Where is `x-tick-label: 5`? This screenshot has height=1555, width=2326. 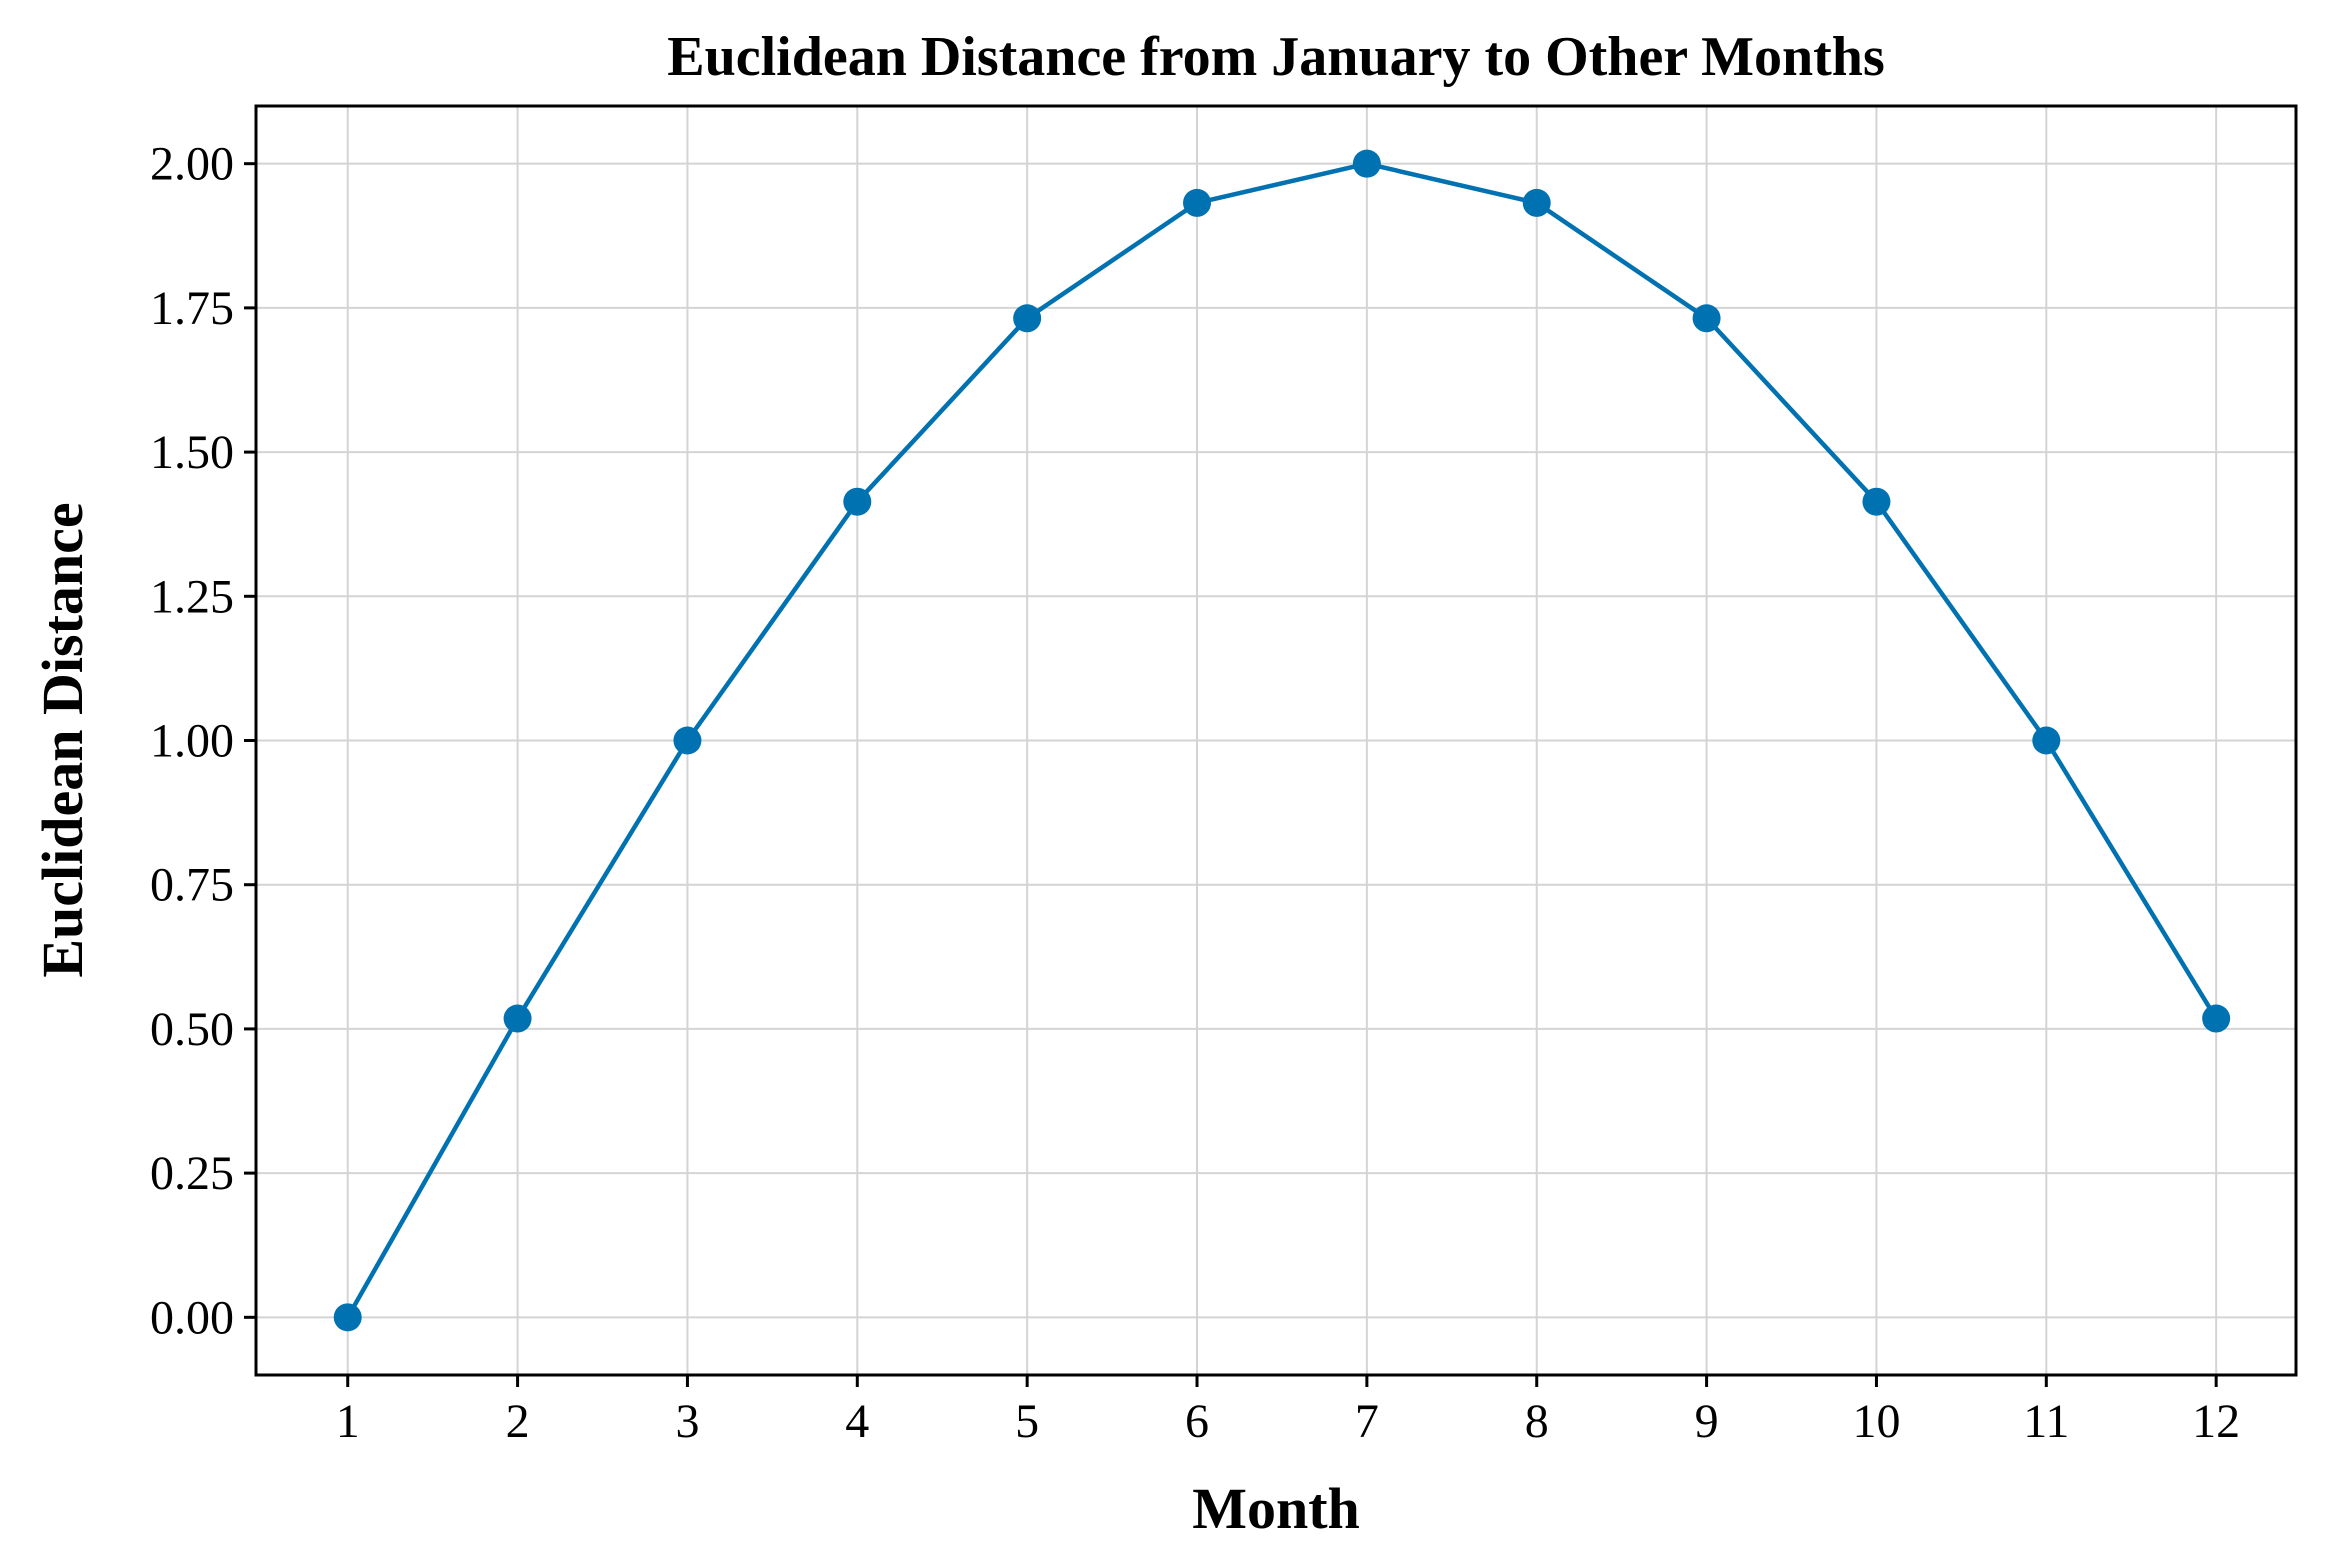
x-tick-label: 5 is located at coordinates (1027, 1421).